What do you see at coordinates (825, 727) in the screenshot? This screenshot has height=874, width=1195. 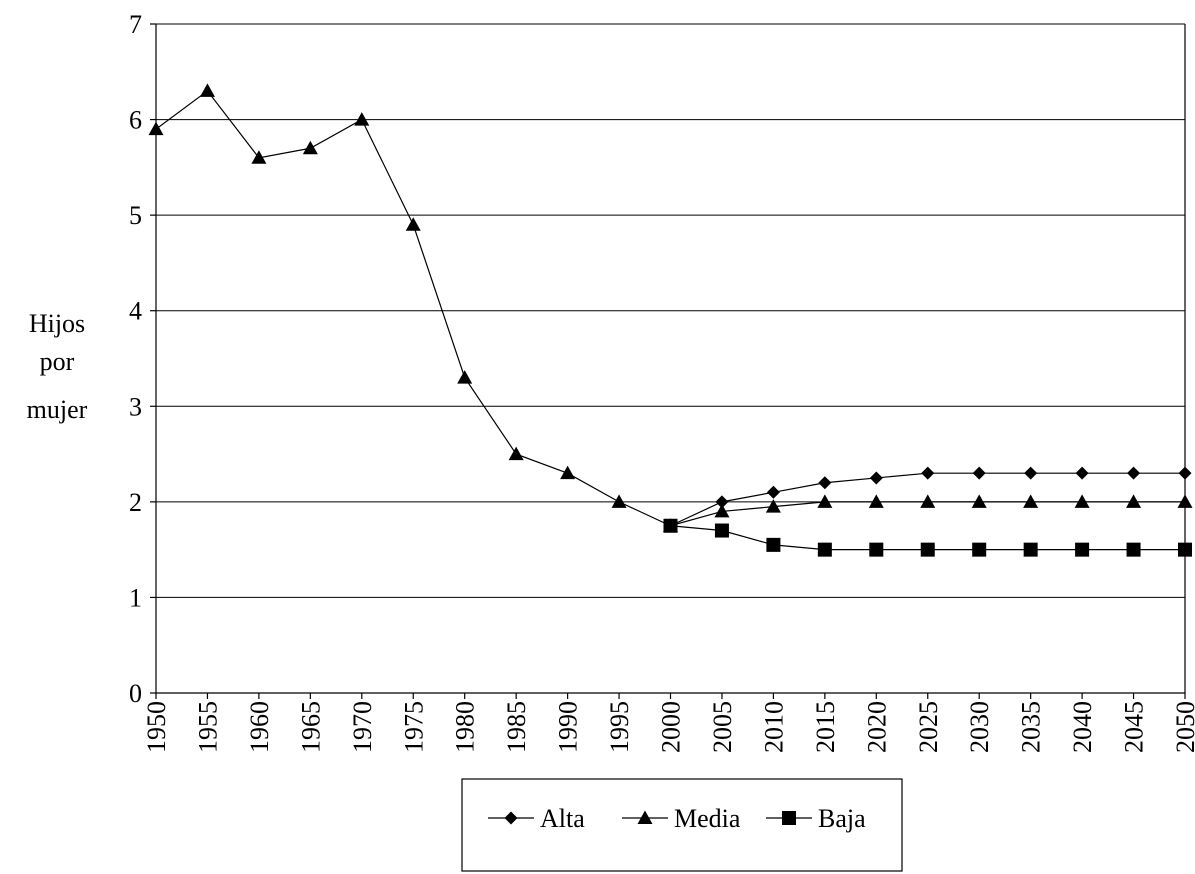 I see `x-tick-label: 2015` at bounding box center [825, 727].